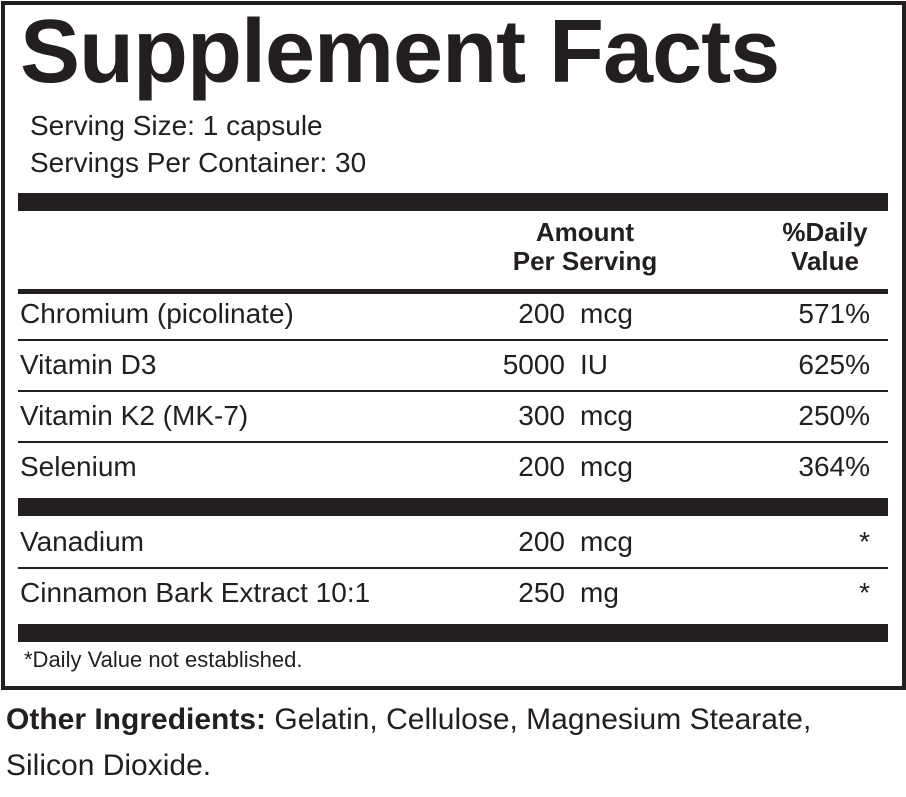 This screenshot has width=906, height=797. Describe the element at coordinates (541, 415) in the screenshot. I see `amount: 300` at that location.